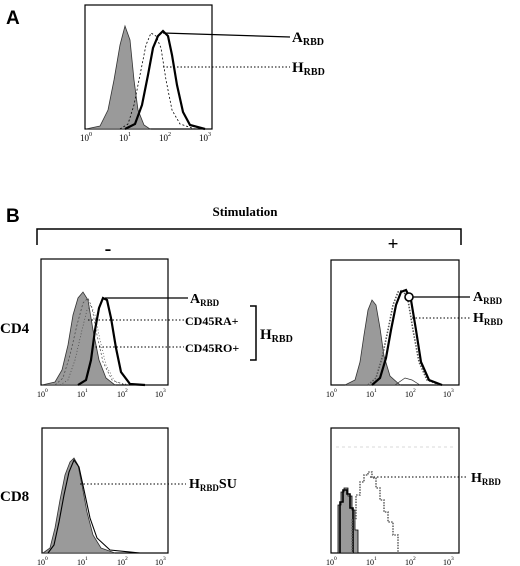  Describe the element at coordinates (488, 298) in the screenshot. I see `cd4-plus-a-rbd-label: ARBD` at that location.